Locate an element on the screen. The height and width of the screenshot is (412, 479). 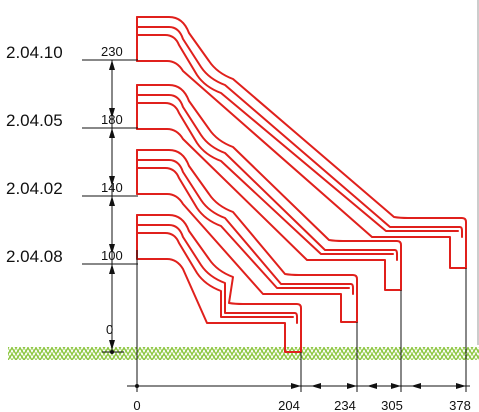
width-dimension is located at coordinates (298, 386).